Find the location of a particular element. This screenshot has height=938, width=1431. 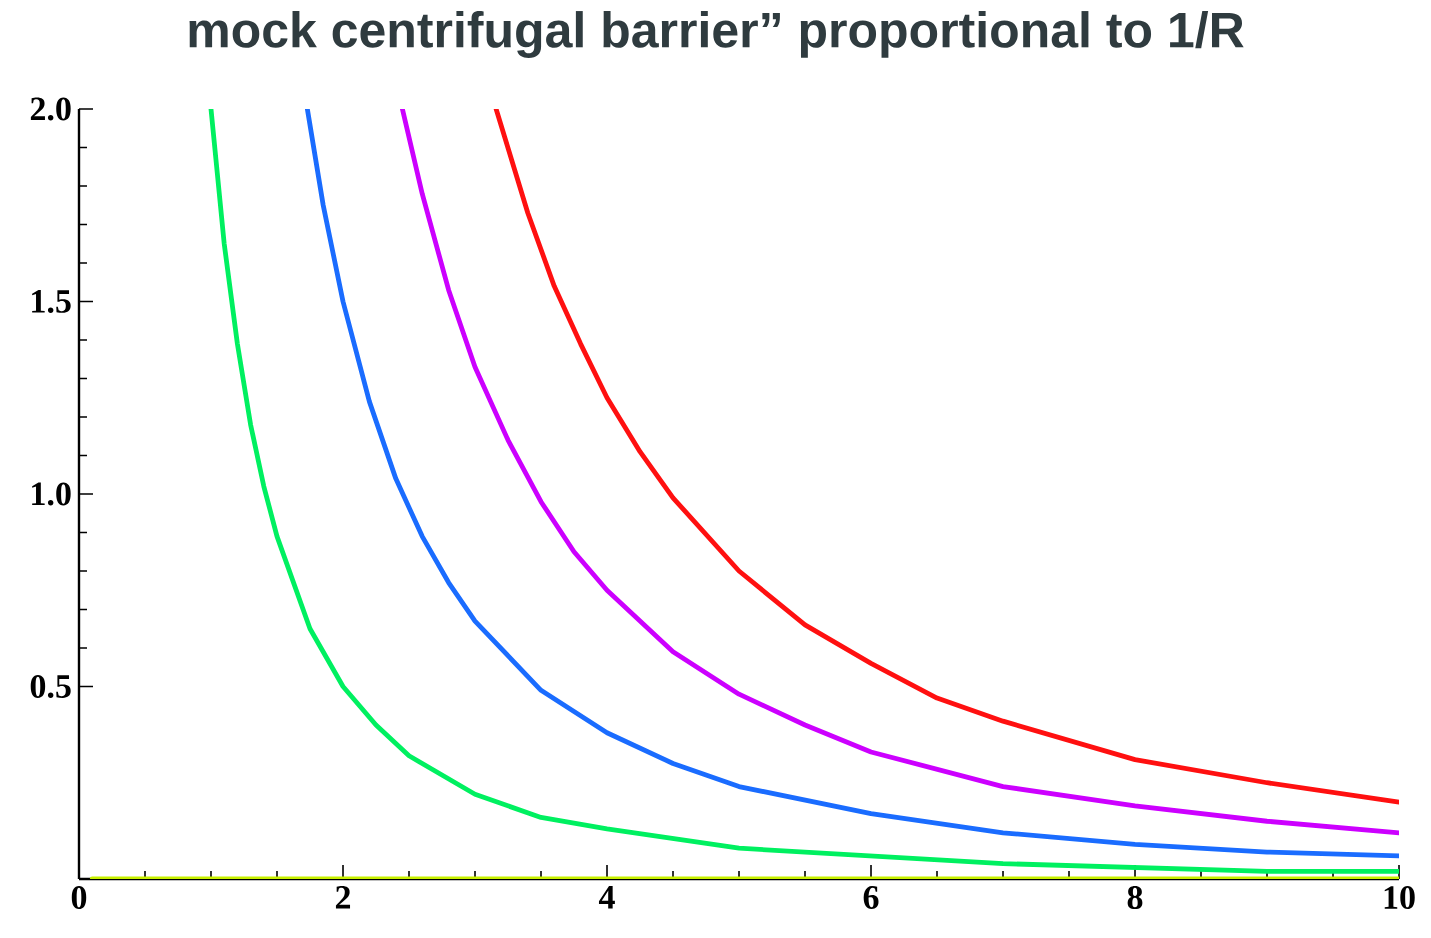

y-tick-label: 0.5 is located at coordinates (50, 686).